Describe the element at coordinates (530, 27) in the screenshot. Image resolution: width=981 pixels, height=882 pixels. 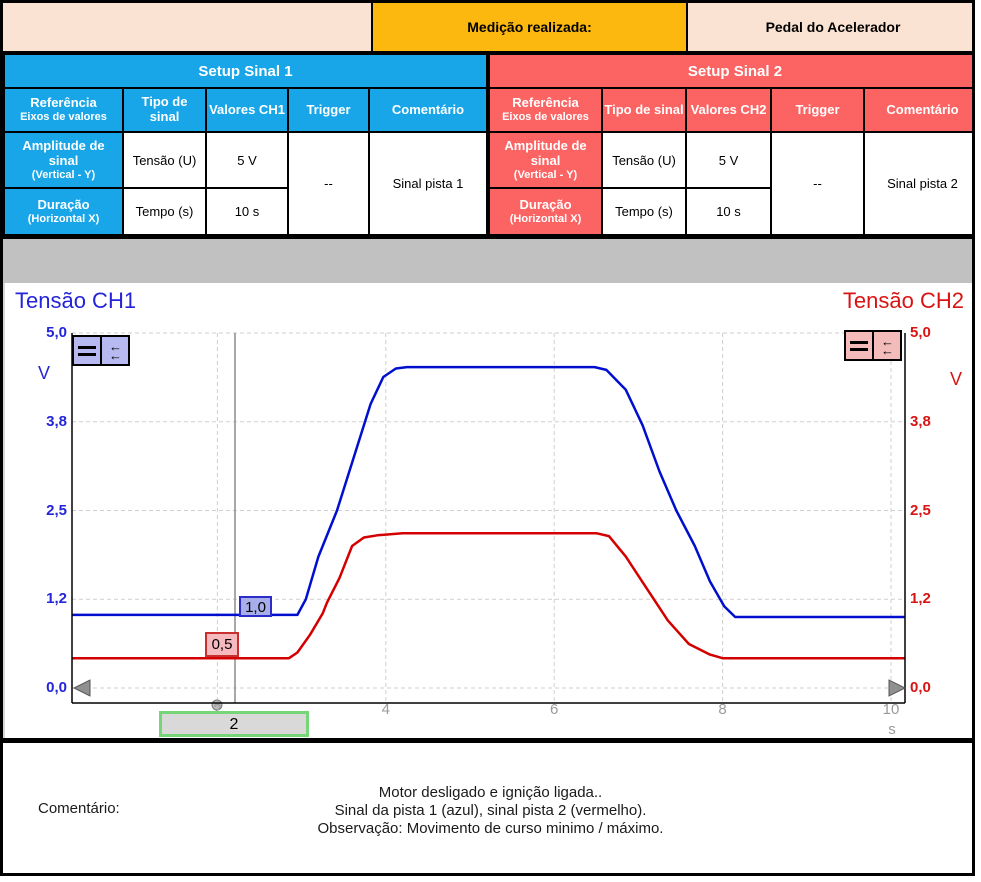
I see `measurement-label: Medição realizada:` at that location.